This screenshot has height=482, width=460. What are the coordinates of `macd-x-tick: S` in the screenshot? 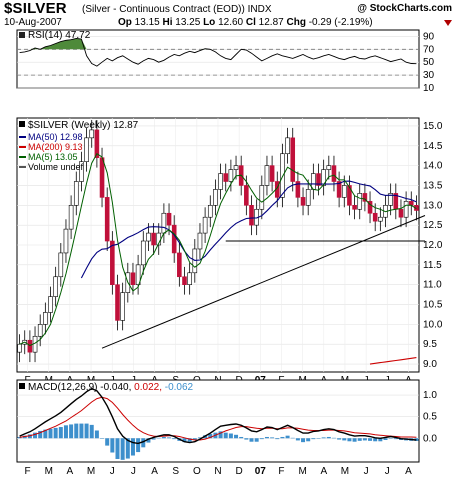 It's located at (175, 471).